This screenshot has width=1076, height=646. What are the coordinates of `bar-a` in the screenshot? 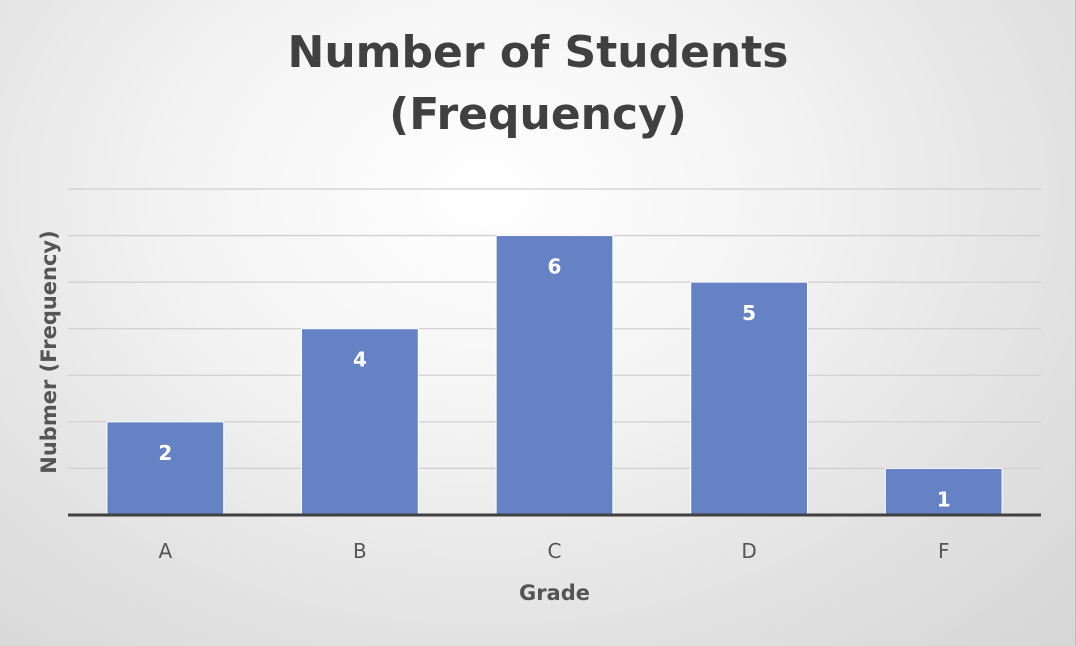 It's located at (165, 468).